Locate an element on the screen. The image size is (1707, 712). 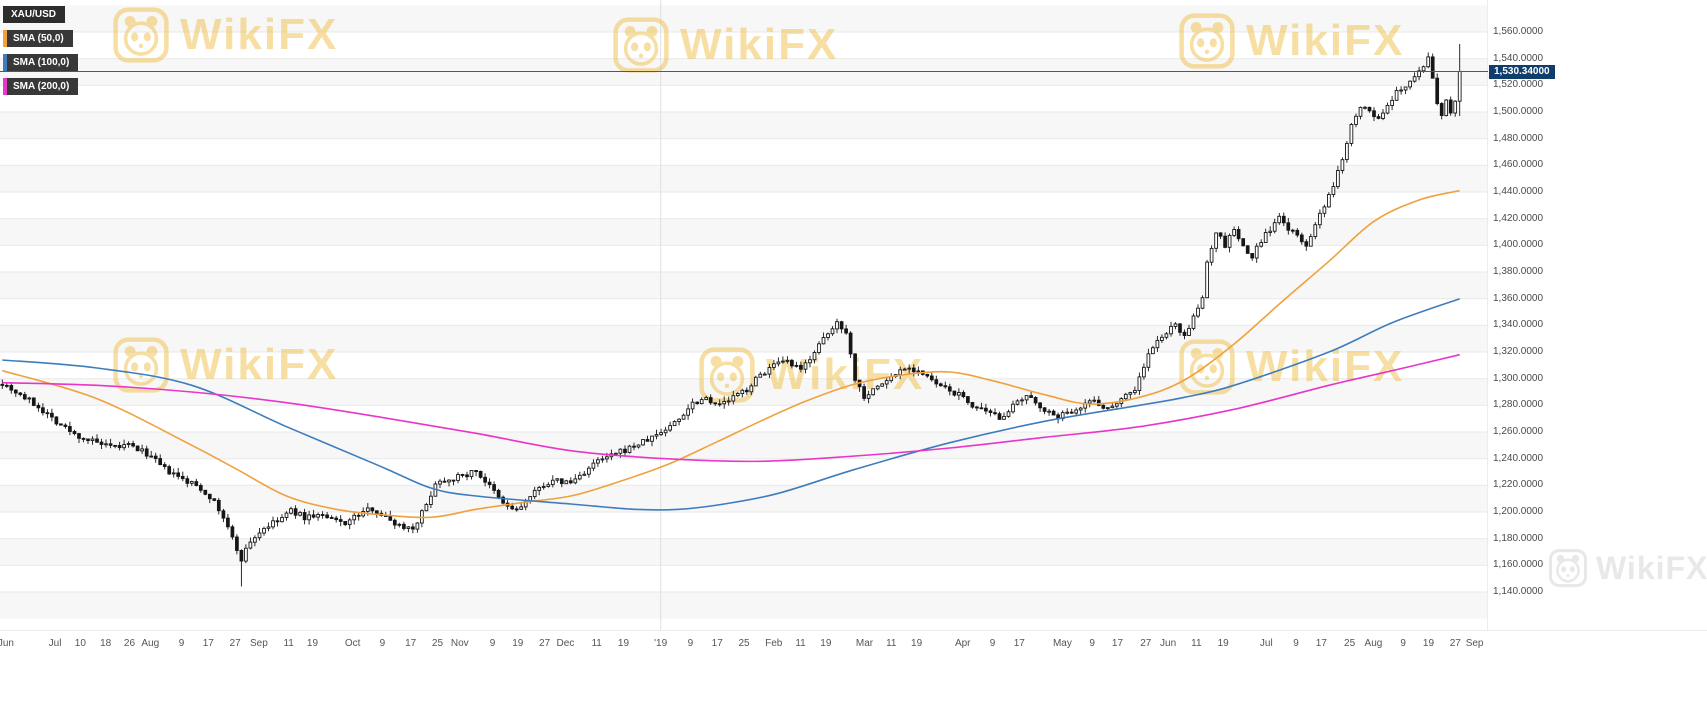
price-axis-label: 1,380.0000 is located at coordinates (1518, 271).